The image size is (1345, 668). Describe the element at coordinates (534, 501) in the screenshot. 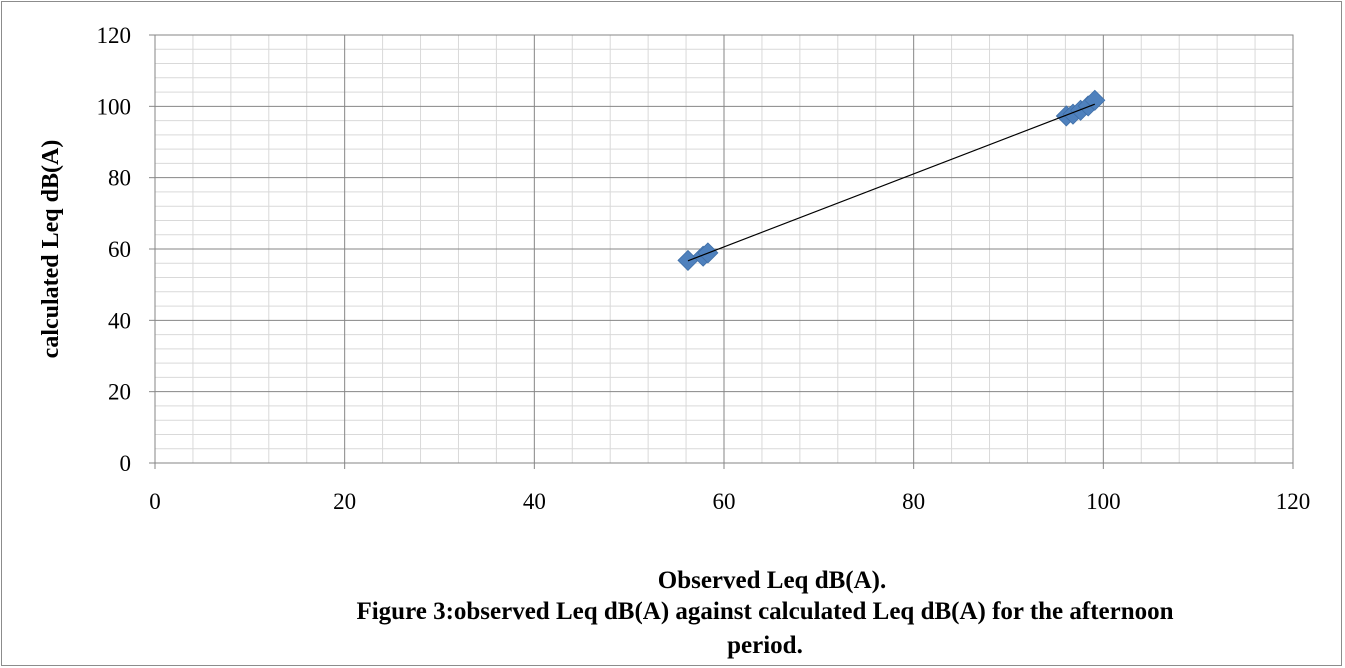

I see `x-tick-label: 40` at that location.